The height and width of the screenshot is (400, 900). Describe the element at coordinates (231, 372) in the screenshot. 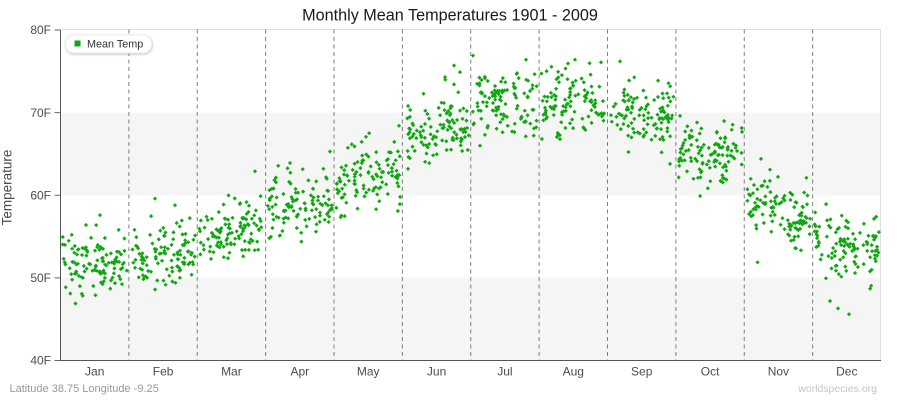

I see `svg-text: Mar` at that location.